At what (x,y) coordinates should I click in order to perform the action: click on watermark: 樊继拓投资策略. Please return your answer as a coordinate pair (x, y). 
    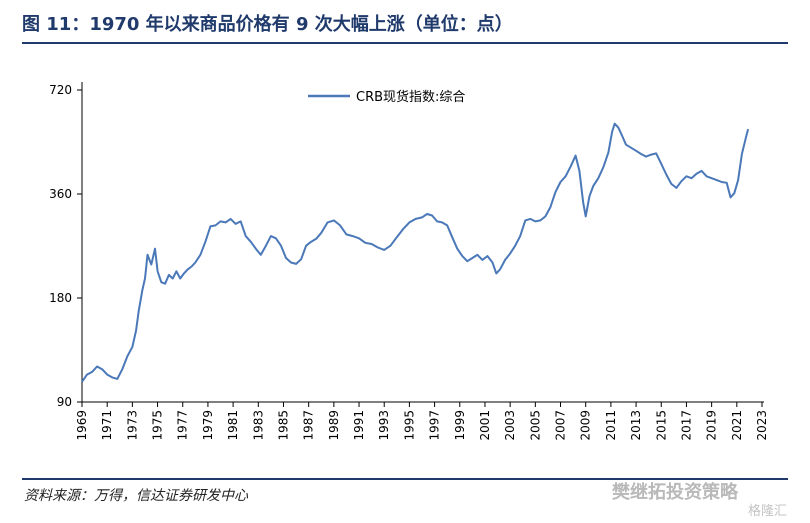
    Looking at the image, I should click on (675, 492).